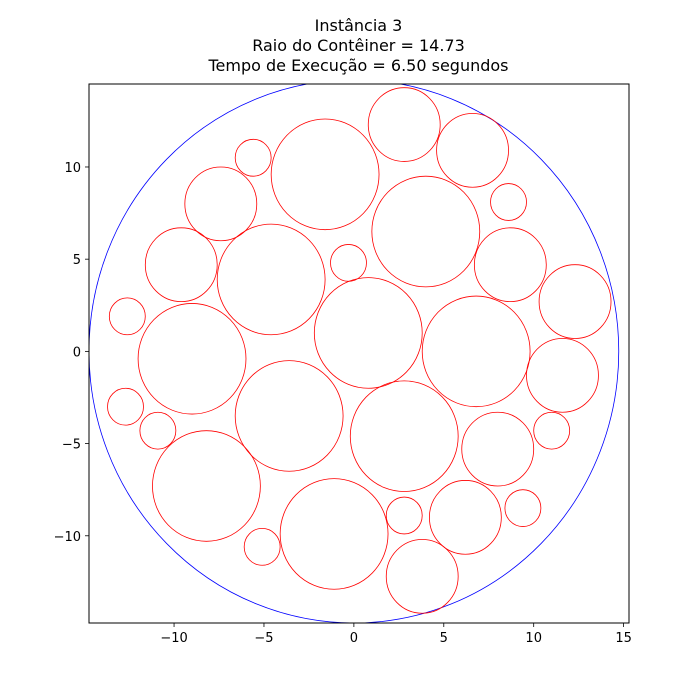 The height and width of the screenshot is (700, 700). What do you see at coordinates (72, 168) in the screenshot?
I see `y-tick-label: 10` at bounding box center [72, 168].